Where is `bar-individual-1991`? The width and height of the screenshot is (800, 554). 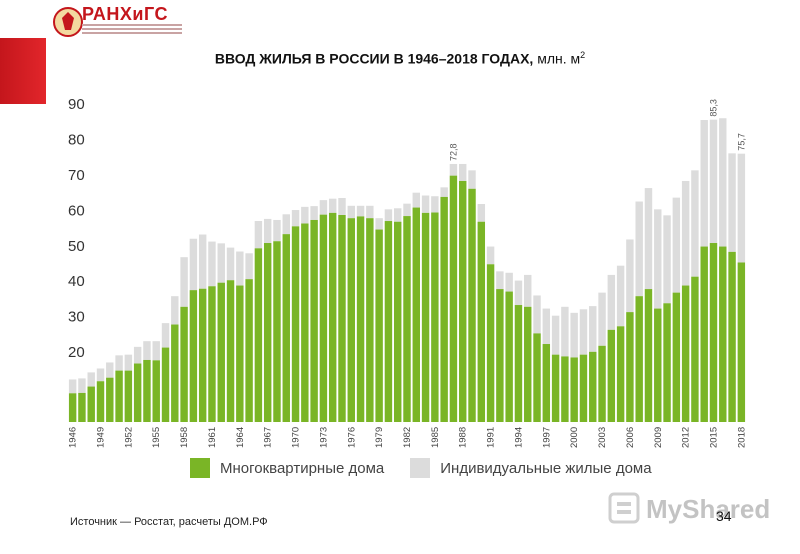
bar-individual-1991 is located at coordinates (490, 255).